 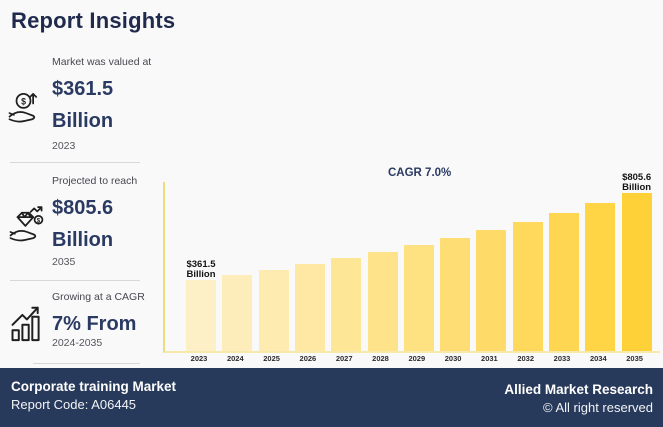 What do you see at coordinates (94, 386) in the screenshot?
I see `market-name: Corporate training Market` at bounding box center [94, 386].